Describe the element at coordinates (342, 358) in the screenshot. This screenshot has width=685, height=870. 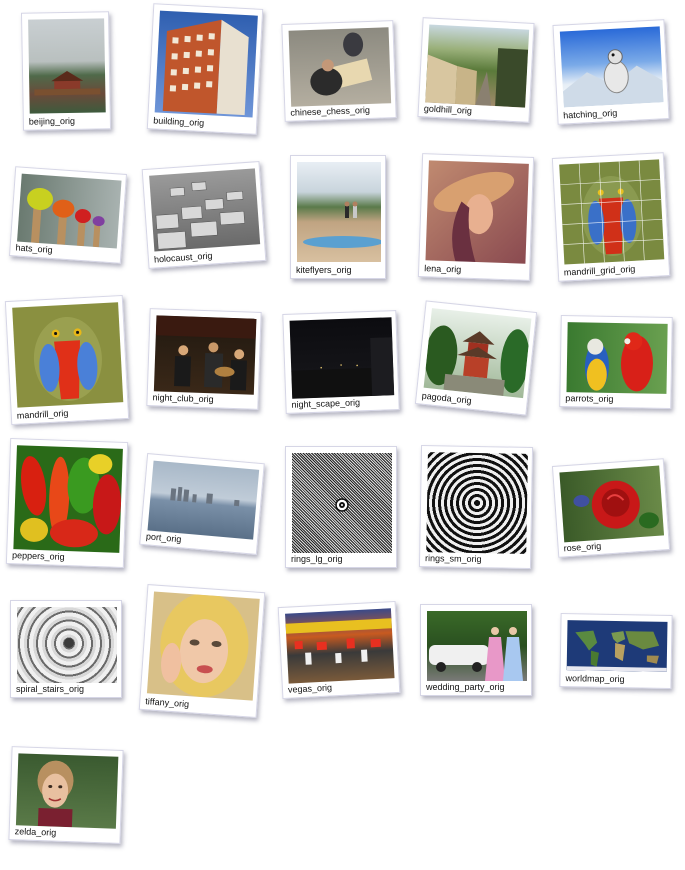
I see `photo-night-scape` at that location.